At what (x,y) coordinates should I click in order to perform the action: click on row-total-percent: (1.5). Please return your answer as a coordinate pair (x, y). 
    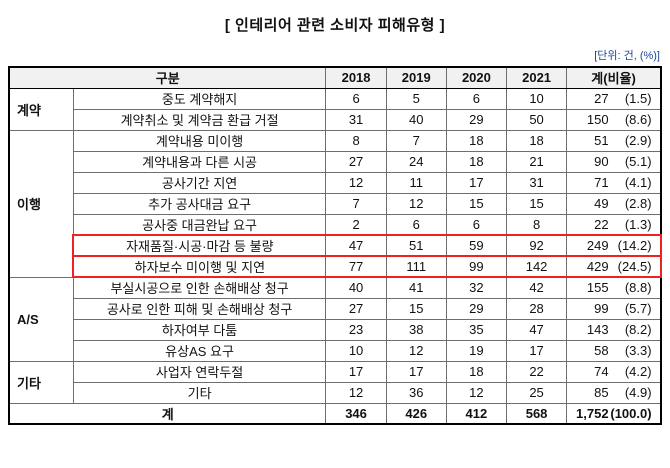
    Looking at the image, I should click on (638, 98).